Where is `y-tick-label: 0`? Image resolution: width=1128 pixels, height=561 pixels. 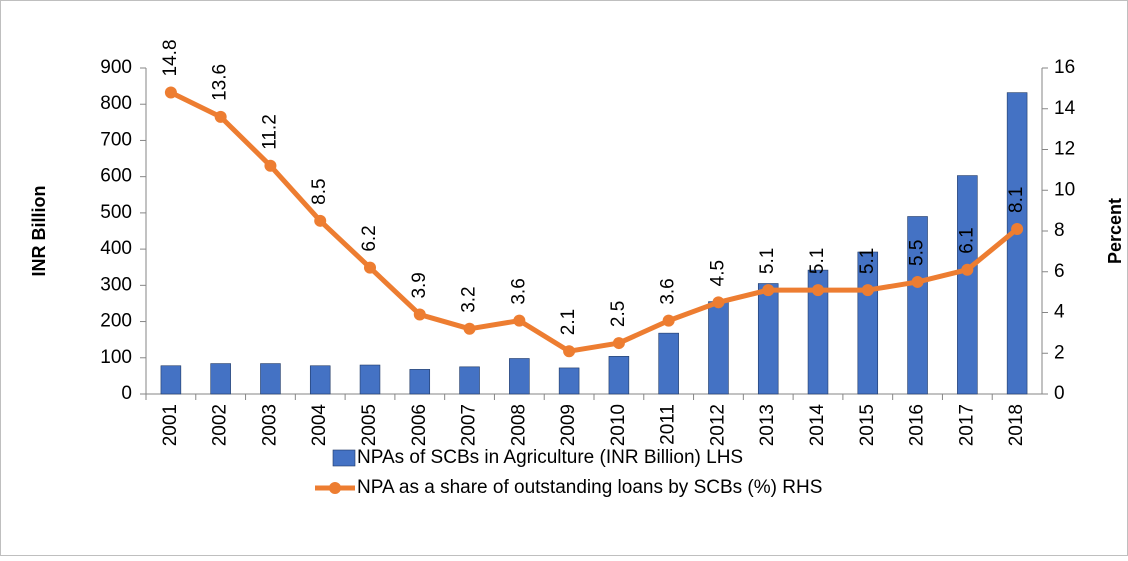
y-tick-label: 0 is located at coordinates (126, 393).